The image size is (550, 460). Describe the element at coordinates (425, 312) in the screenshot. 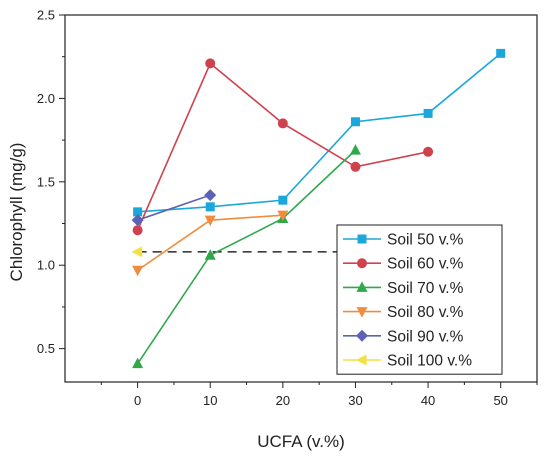

I see `legend-label-3: Soil 80 v.%` at that location.